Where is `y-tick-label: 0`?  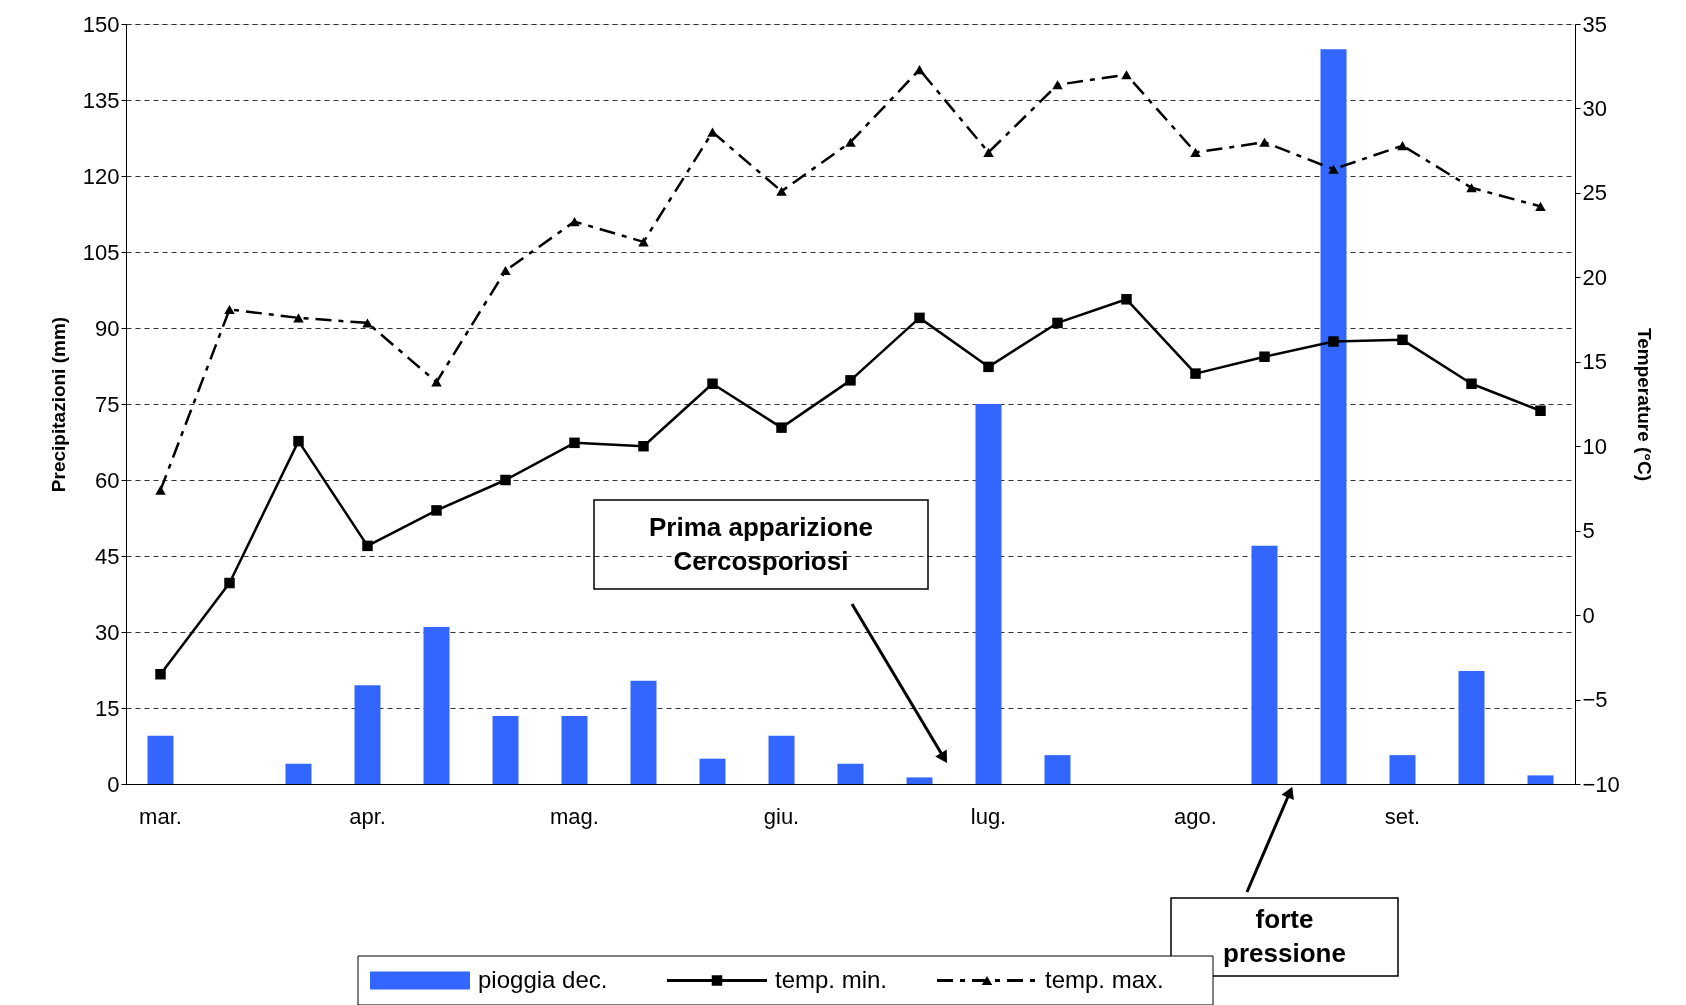 y-tick-label: 0 is located at coordinates (113, 784).